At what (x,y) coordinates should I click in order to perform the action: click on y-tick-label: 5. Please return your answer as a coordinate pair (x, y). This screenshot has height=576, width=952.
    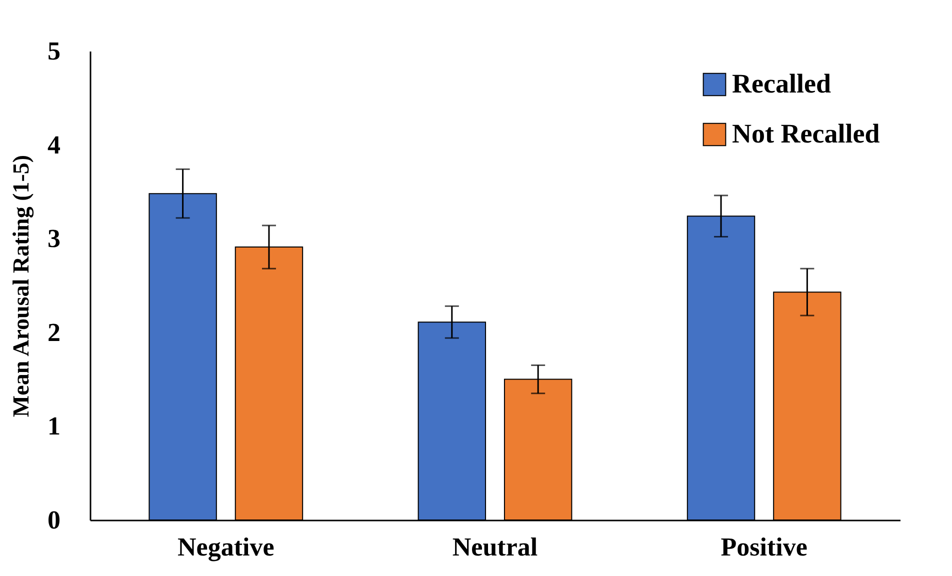
    Looking at the image, I should click on (54, 51).